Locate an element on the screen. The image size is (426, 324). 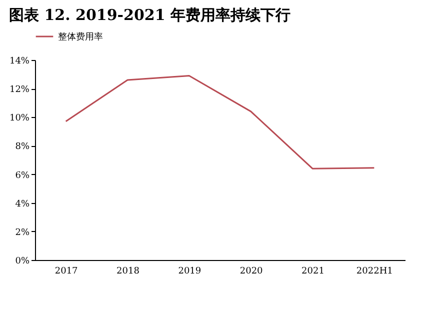
y-tick-label: 14% is located at coordinates (19, 61).